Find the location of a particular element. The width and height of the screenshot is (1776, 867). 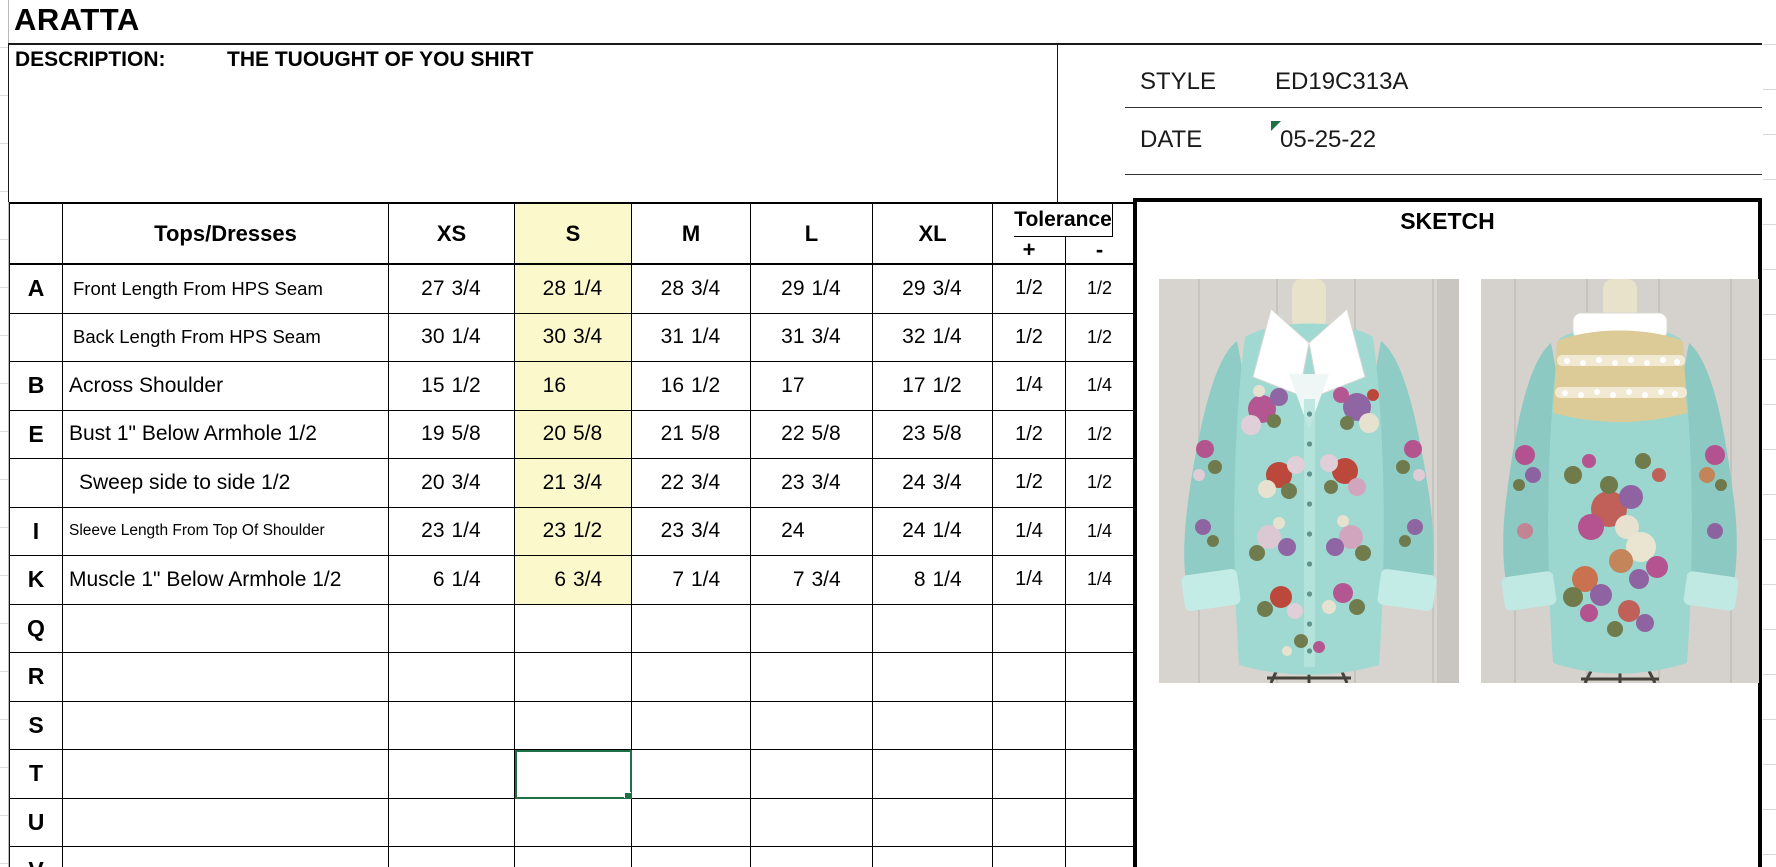

row-letter: S is located at coordinates (36, 725).